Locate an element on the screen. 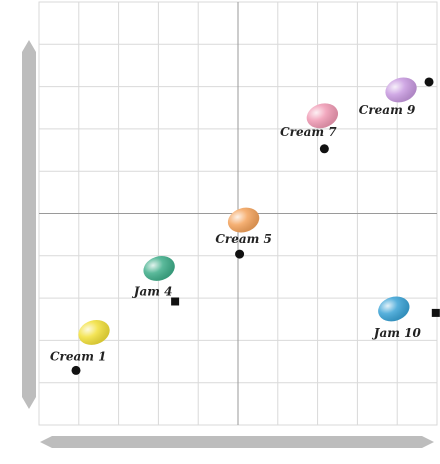  data-point: Cream 1 is located at coordinates (80, 347).